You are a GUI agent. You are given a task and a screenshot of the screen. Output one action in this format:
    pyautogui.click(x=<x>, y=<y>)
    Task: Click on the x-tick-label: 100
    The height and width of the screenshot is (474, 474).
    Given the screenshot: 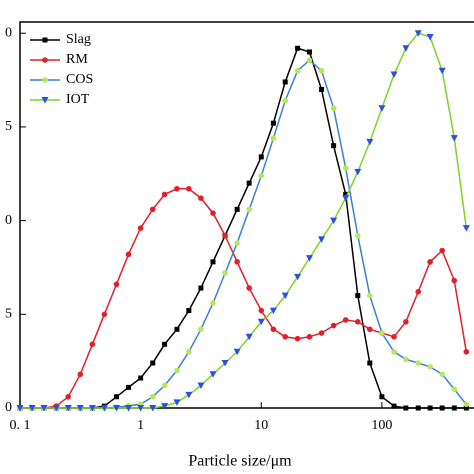 What is the action you would take?
    pyautogui.click(x=381, y=425)
    